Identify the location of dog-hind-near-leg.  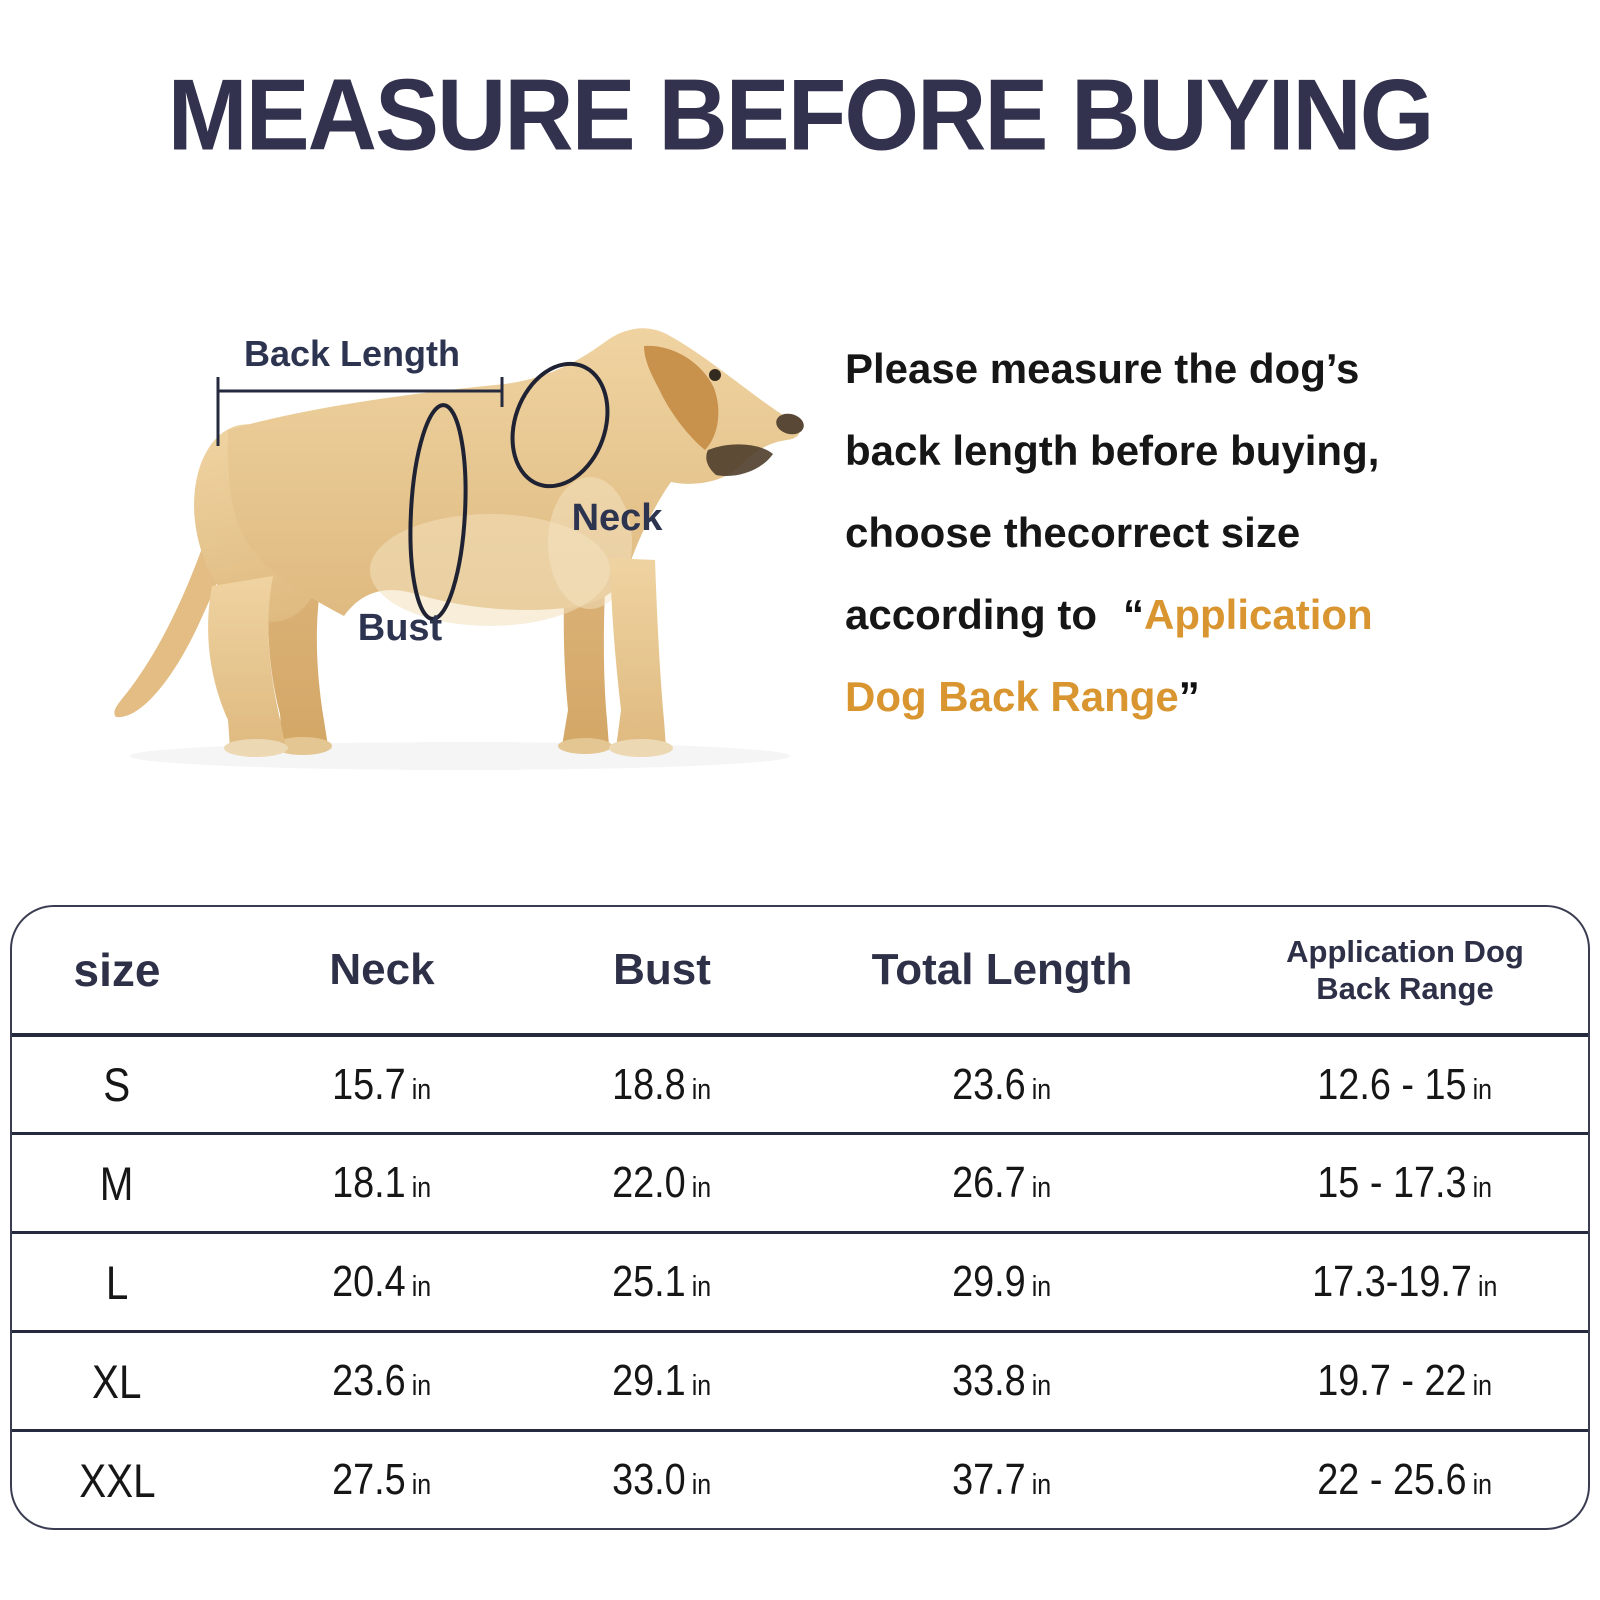
(247, 662).